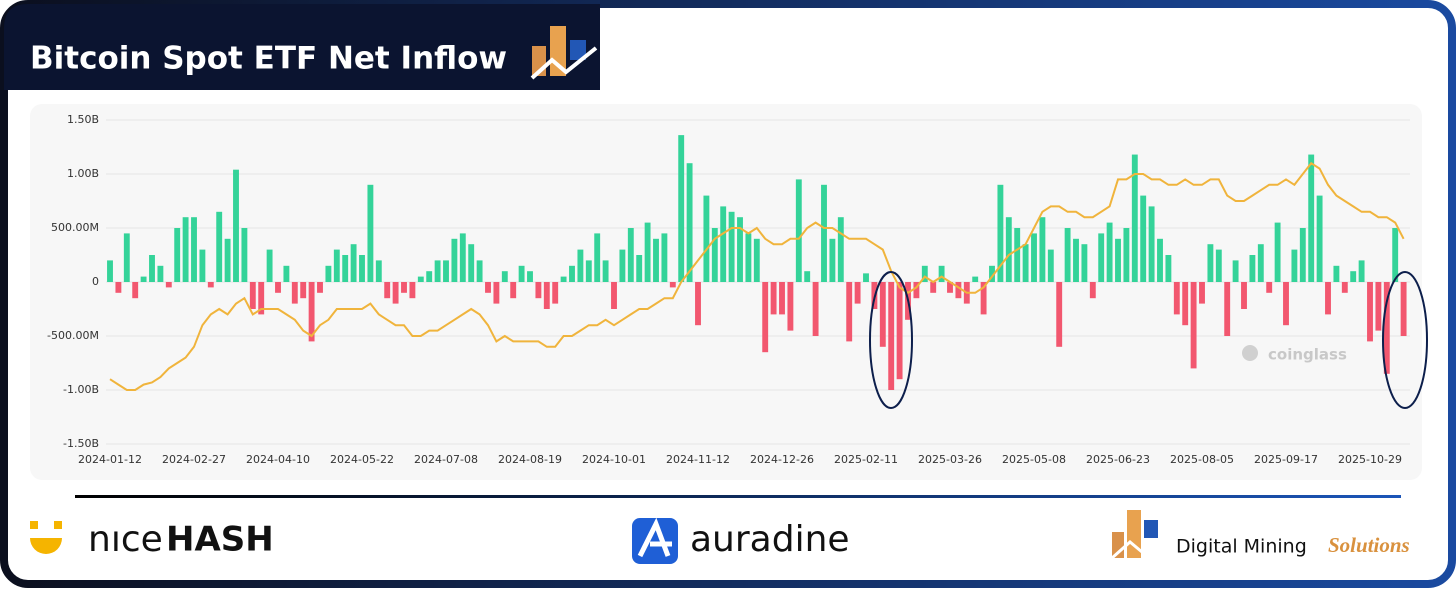  I want to click on y-tick-label: 1.00B, so click(83, 173).